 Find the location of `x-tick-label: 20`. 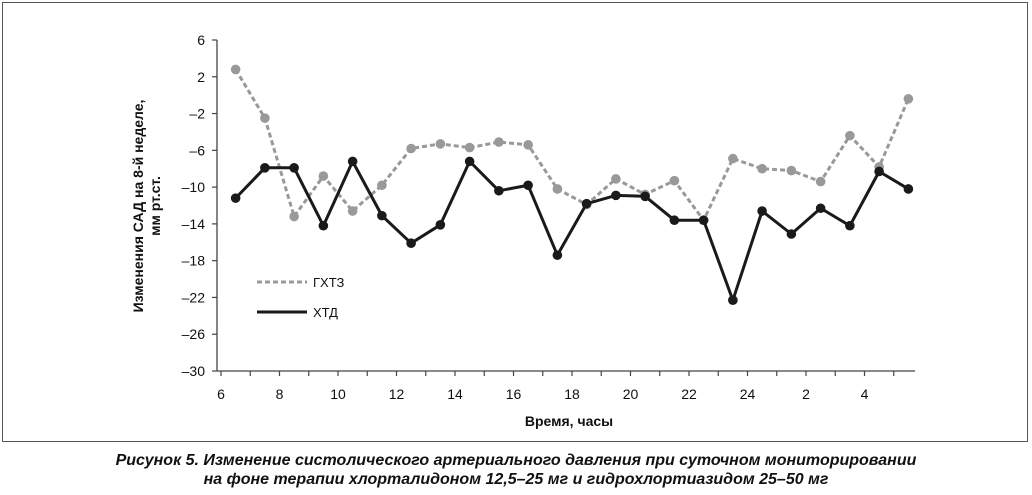

x-tick-label: 20 is located at coordinates (631, 394).